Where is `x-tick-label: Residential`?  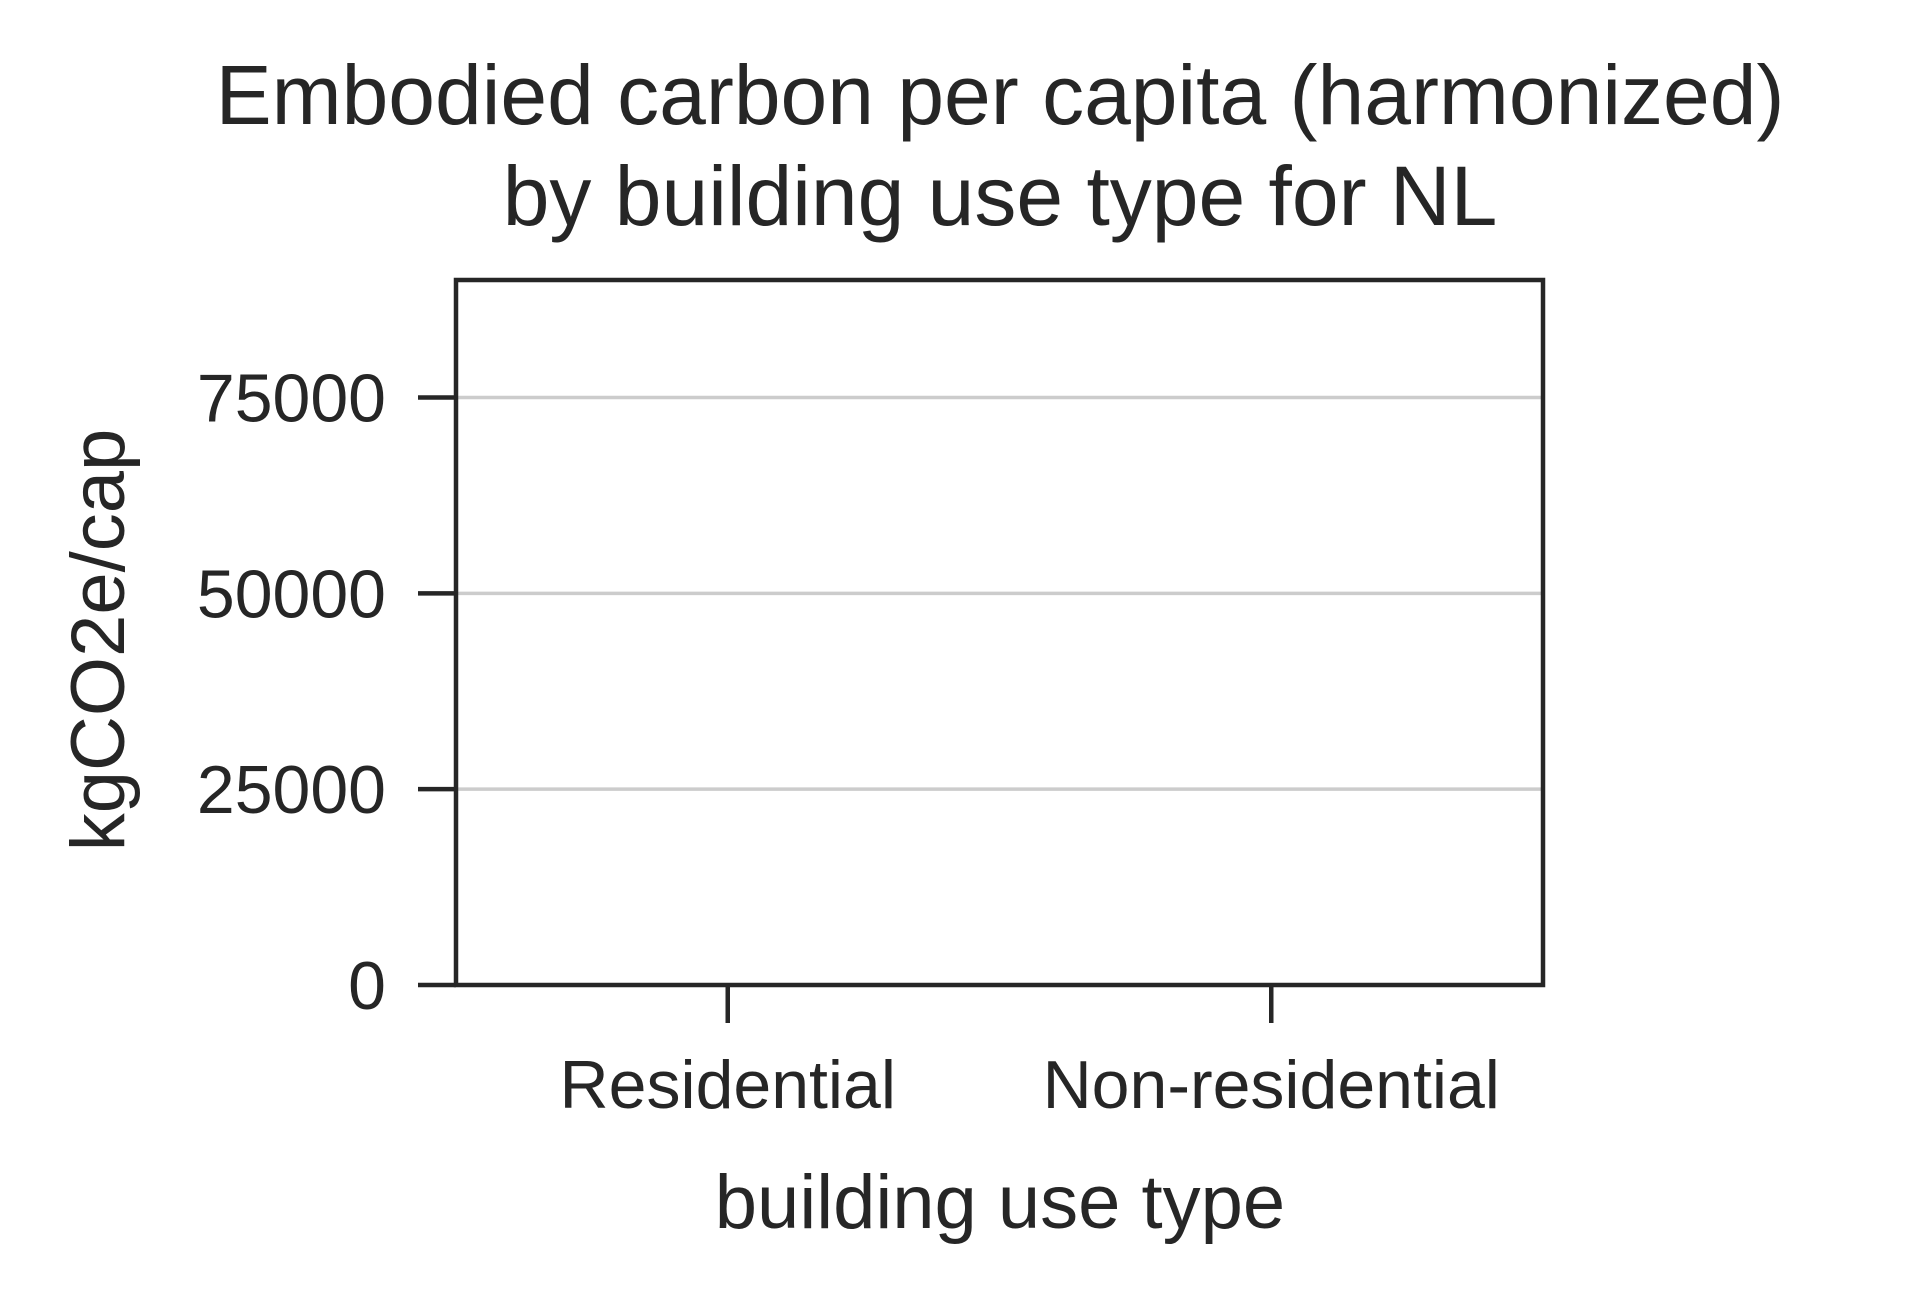
x-tick-label: Residential is located at coordinates (728, 1085).